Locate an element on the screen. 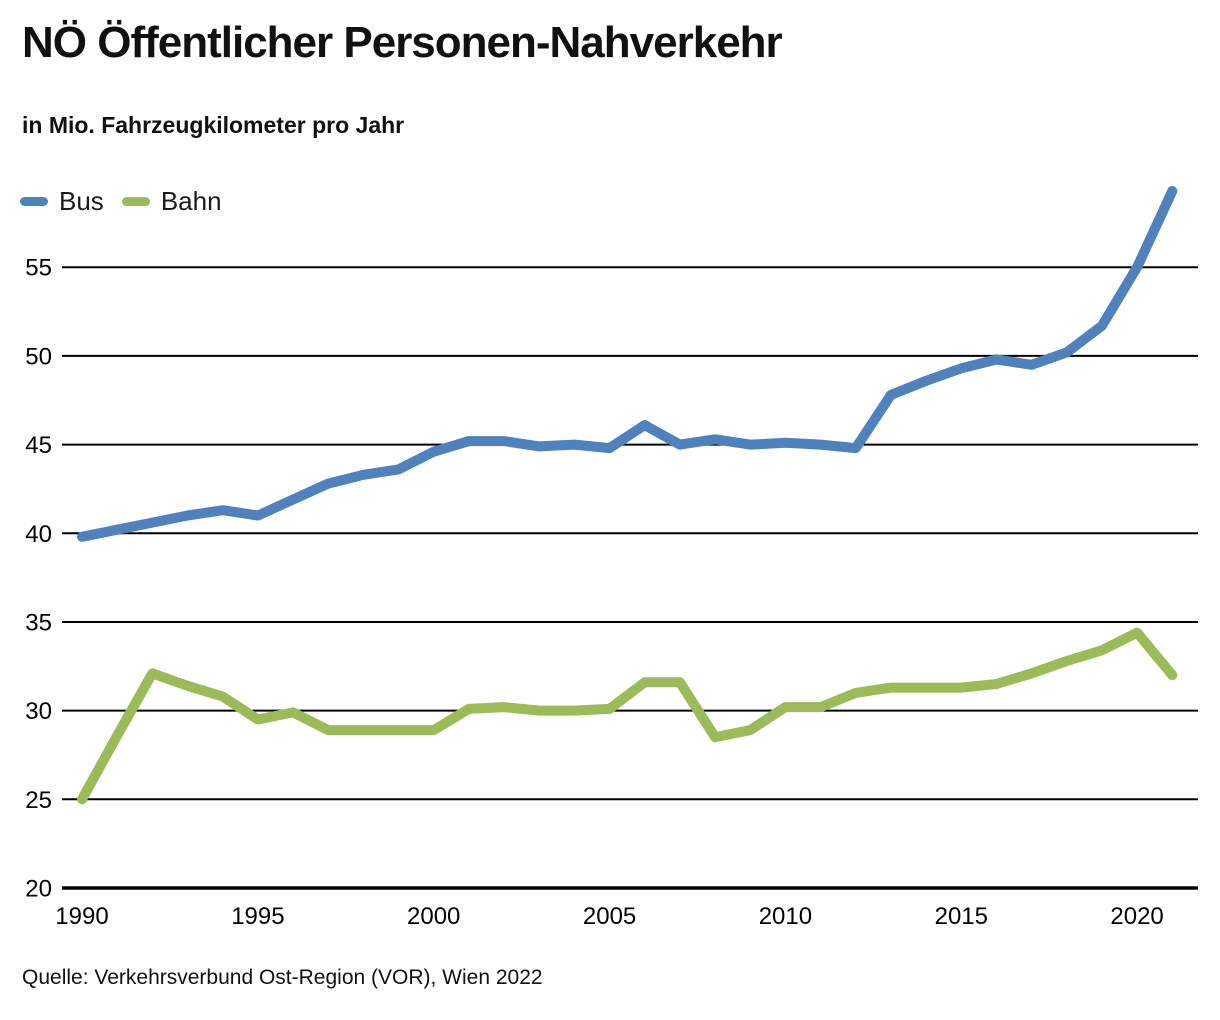 This screenshot has height=1020, width=1220. y-tick-label: 55 is located at coordinates (38, 268).